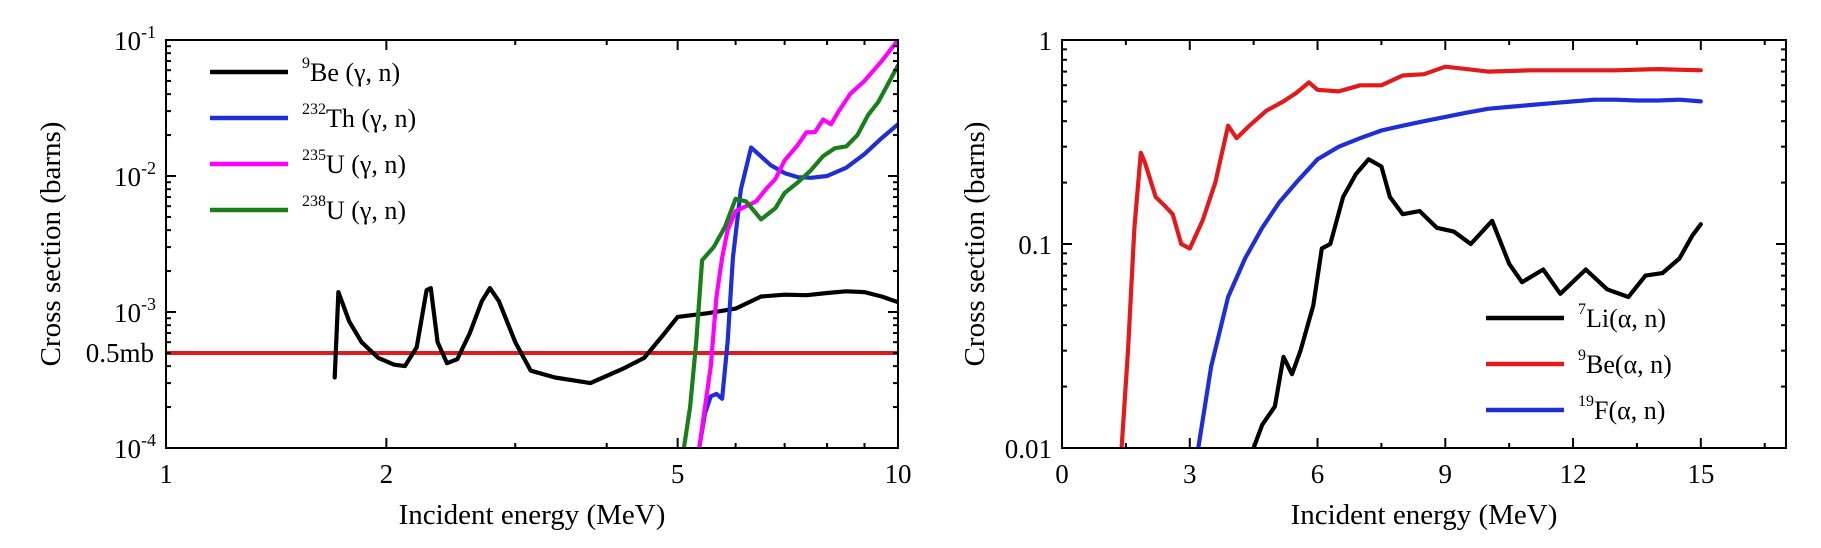 This screenshot has width=1821, height=548. Describe the element at coordinates (371, 118) in the screenshot. I see `legend-series-name: Th (γ, n)` at that location.